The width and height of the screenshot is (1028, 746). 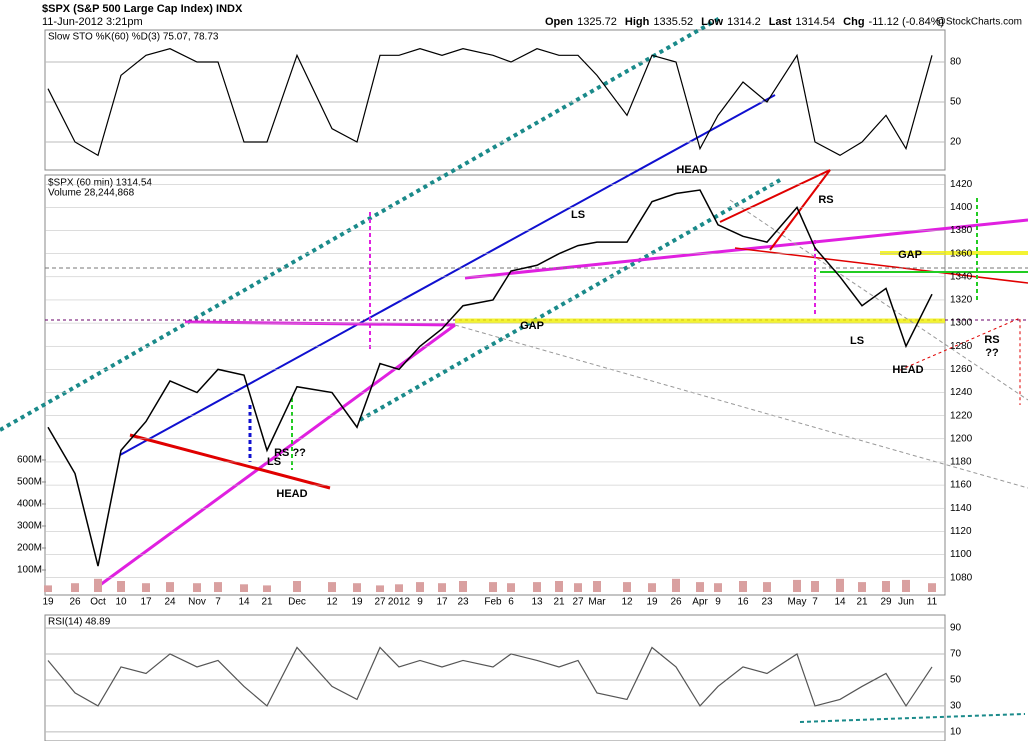 I want to click on y-tick-label: 1200, so click(x=961, y=438).